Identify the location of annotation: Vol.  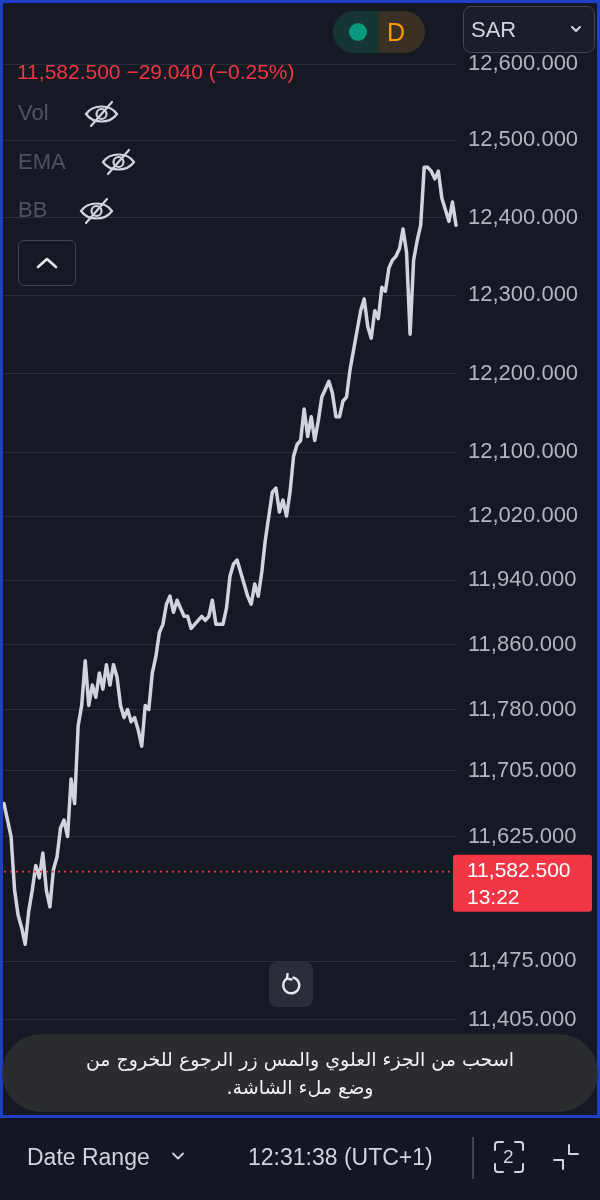
(33, 112).